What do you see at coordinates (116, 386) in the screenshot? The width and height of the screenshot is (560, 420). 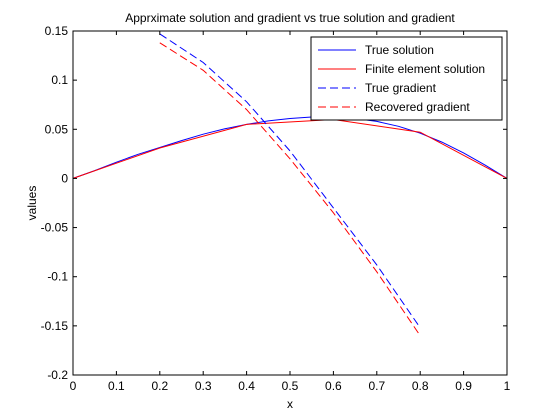 I see `x-tick-label: 0.1` at bounding box center [116, 386].